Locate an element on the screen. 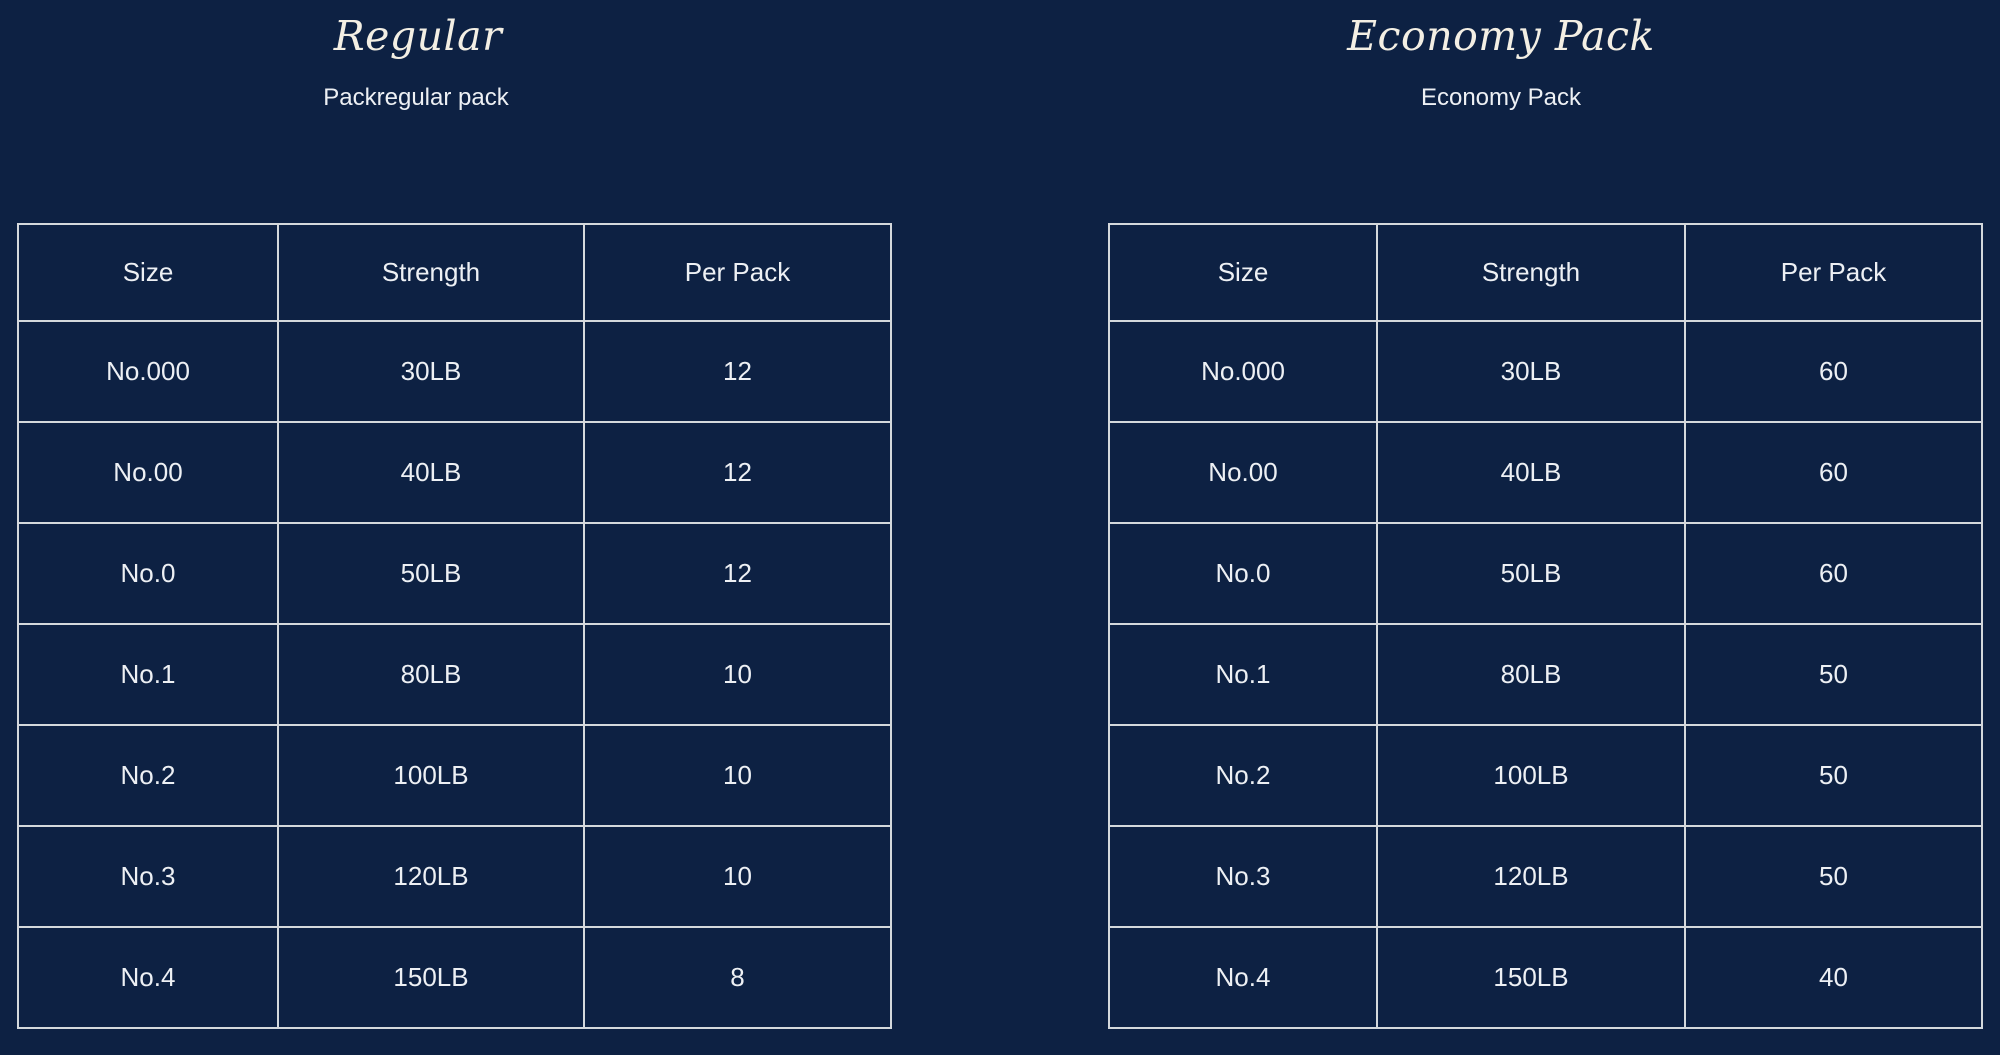  table-row: No.00 40LB 60 is located at coordinates (1545, 472).